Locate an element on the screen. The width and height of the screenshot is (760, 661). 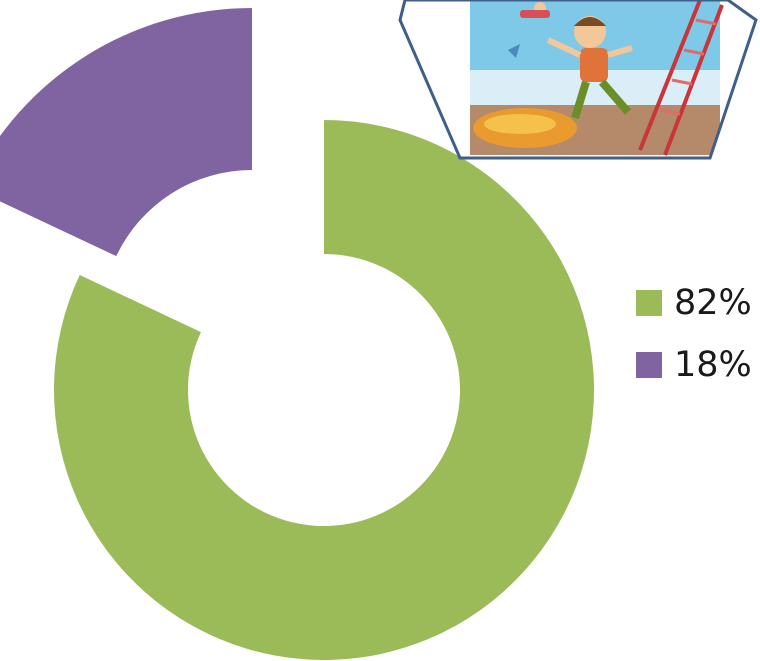
chart-legend: 82% 18% is located at coordinates (694, 347).